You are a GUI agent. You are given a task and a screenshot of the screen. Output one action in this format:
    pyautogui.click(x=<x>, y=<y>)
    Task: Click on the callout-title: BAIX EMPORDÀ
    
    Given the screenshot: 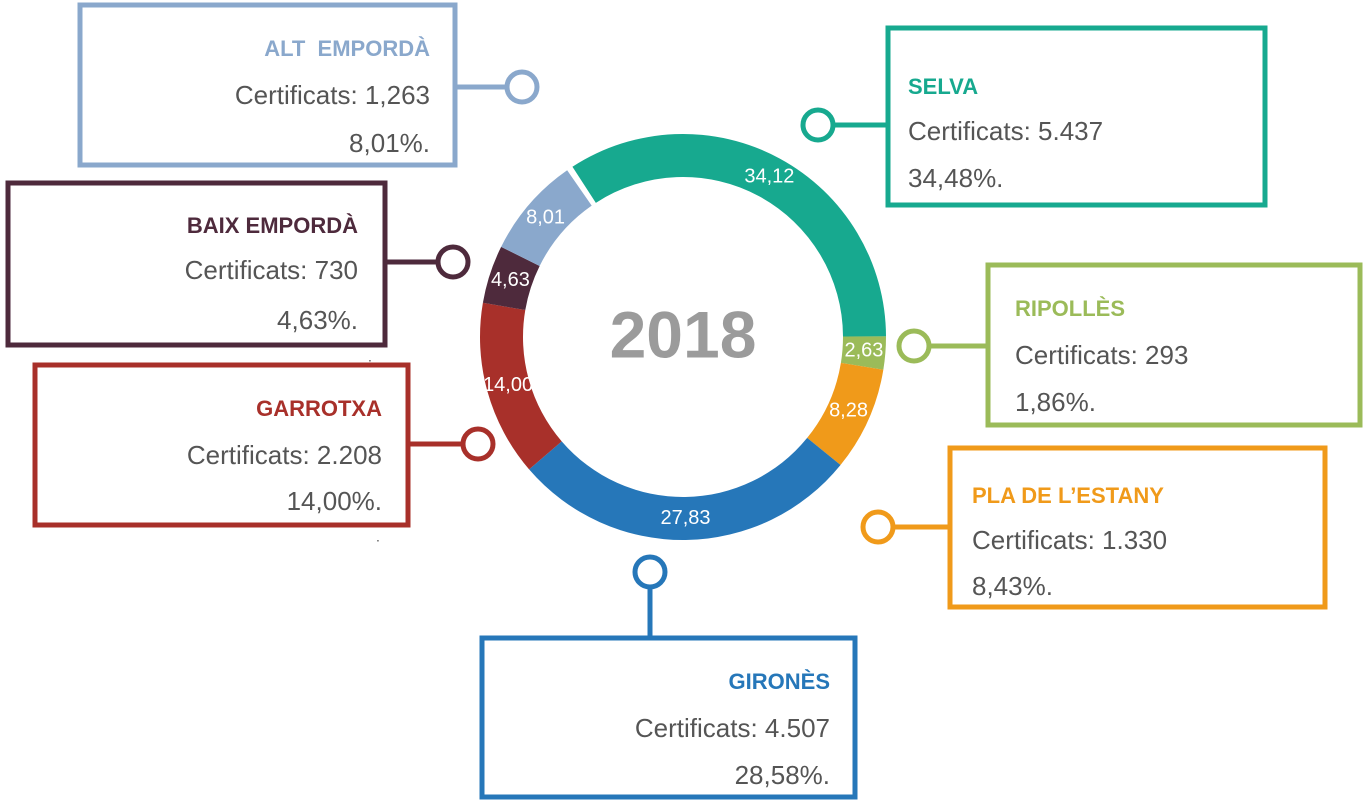 What is the action you would take?
    pyautogui.click(x=272, y=225)
    